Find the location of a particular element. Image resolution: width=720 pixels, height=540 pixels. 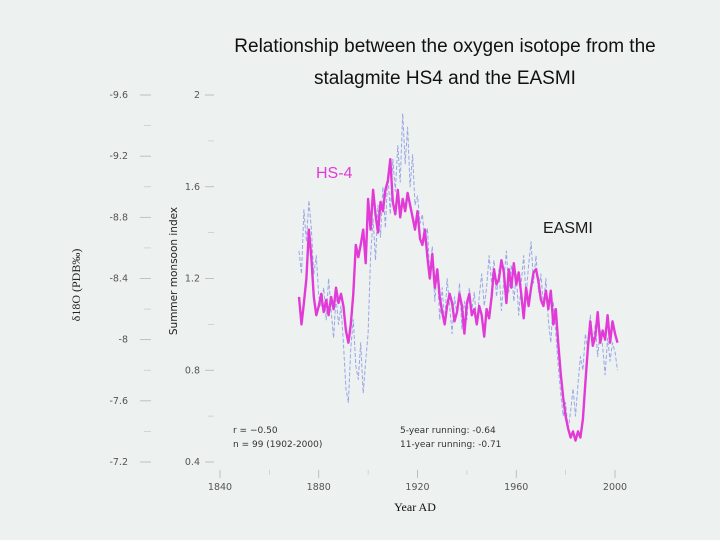

hs4-series-label: HS-4 is located at coordinates (334, 173).